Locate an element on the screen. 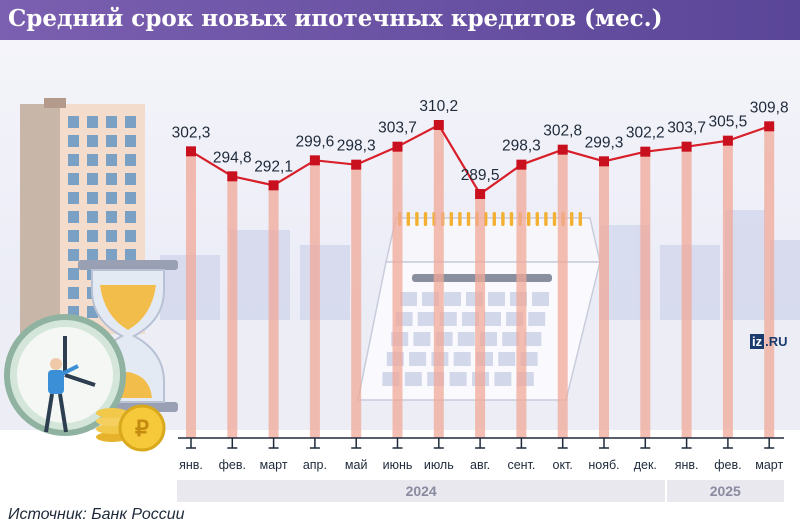 The image size is (800, 532). x-tick-label: июль is located at coordinates (439, 465).